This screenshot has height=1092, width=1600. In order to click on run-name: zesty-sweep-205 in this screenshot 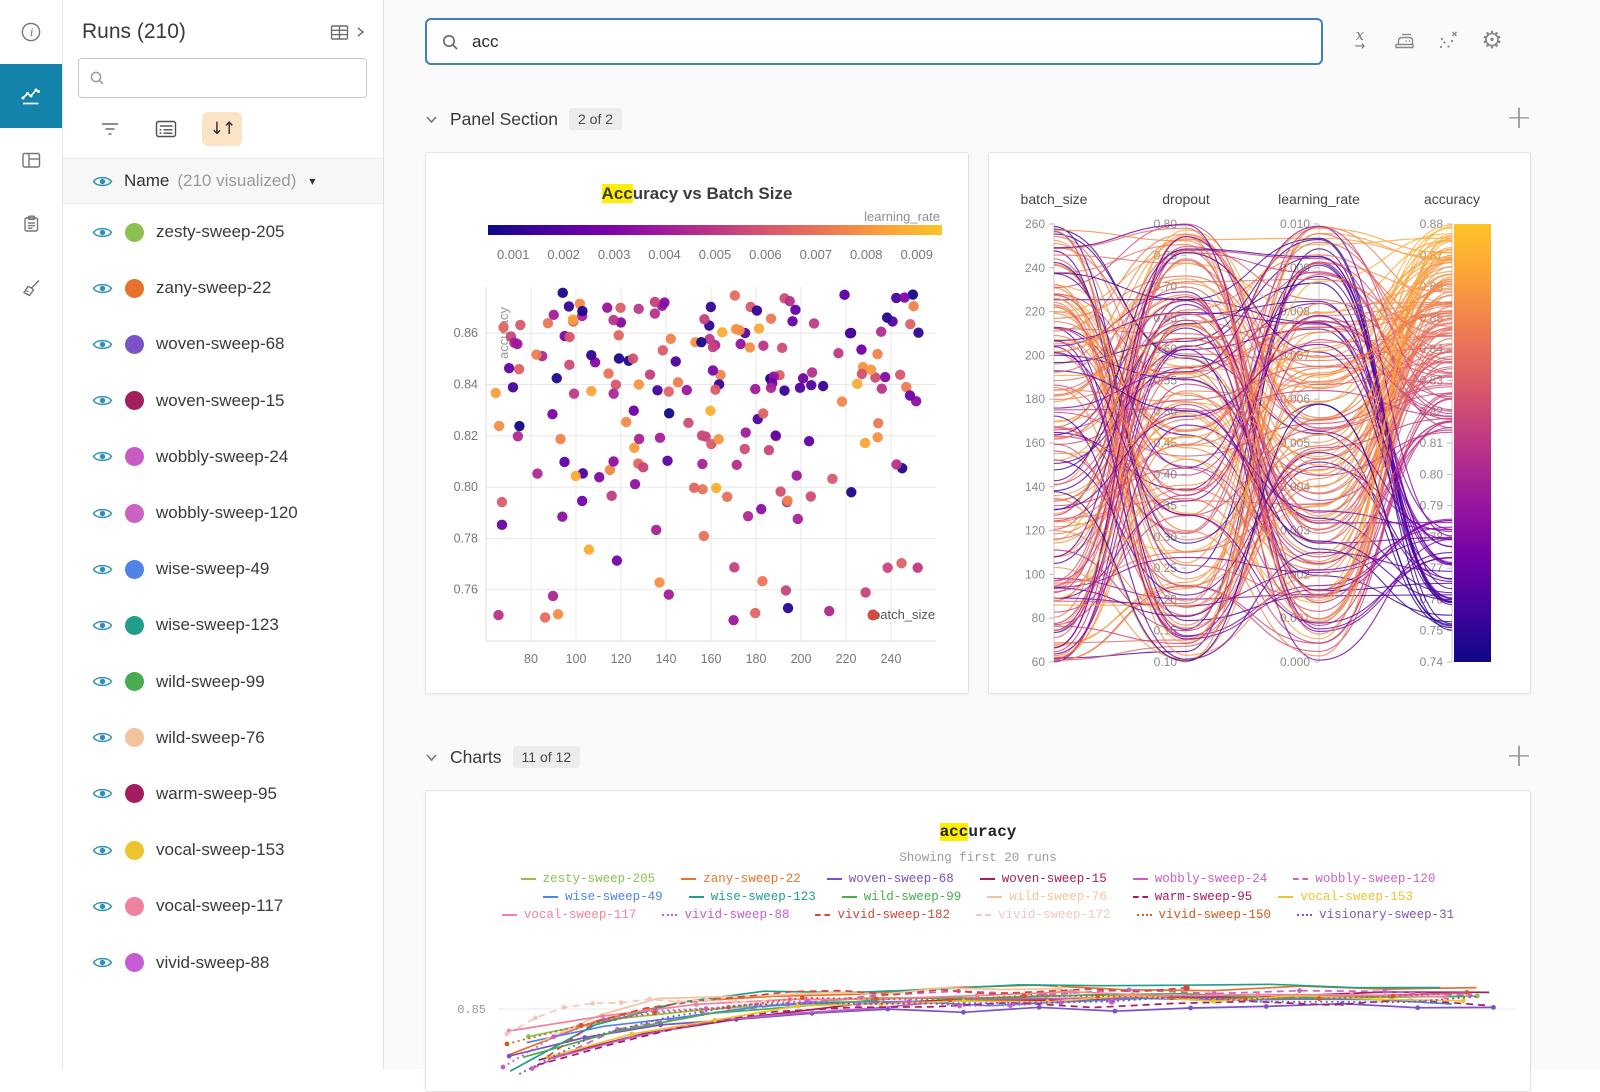, I will do `click(220, 232)`.